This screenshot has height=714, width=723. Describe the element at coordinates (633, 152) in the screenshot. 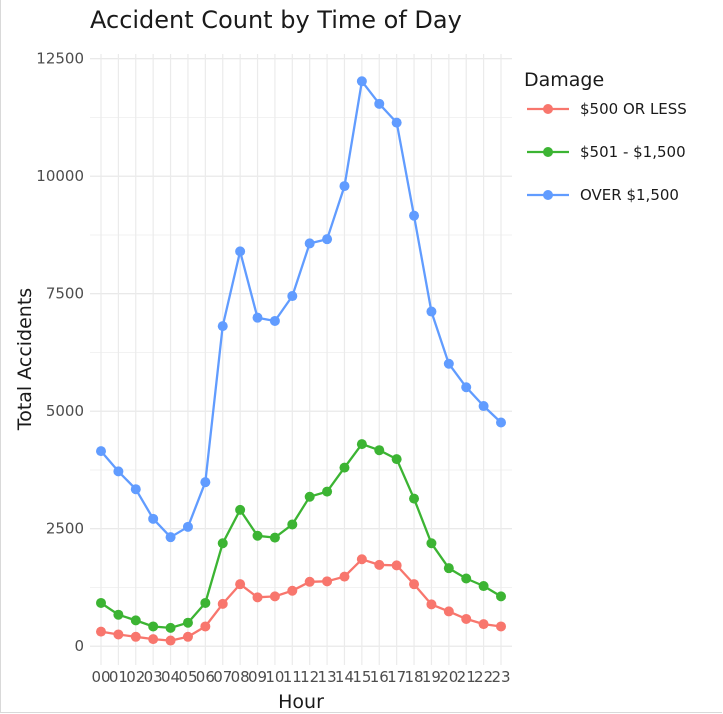

I see `legend-label: $501 - $1,500` at that location.